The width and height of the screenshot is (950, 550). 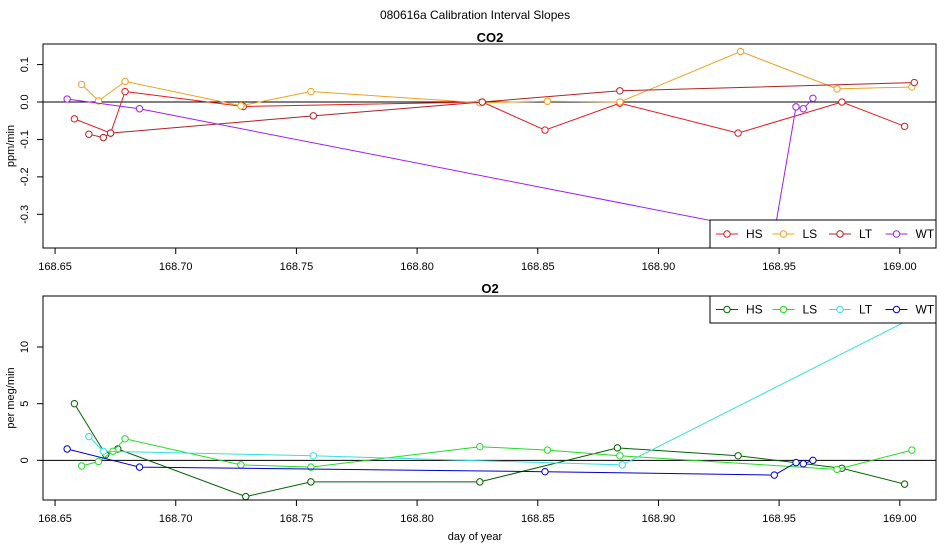 What do you see at coordinates (900, 519) in the screenshot?
I see `o2-x-tick-label: 169.00` at bounding box center [900, 519].